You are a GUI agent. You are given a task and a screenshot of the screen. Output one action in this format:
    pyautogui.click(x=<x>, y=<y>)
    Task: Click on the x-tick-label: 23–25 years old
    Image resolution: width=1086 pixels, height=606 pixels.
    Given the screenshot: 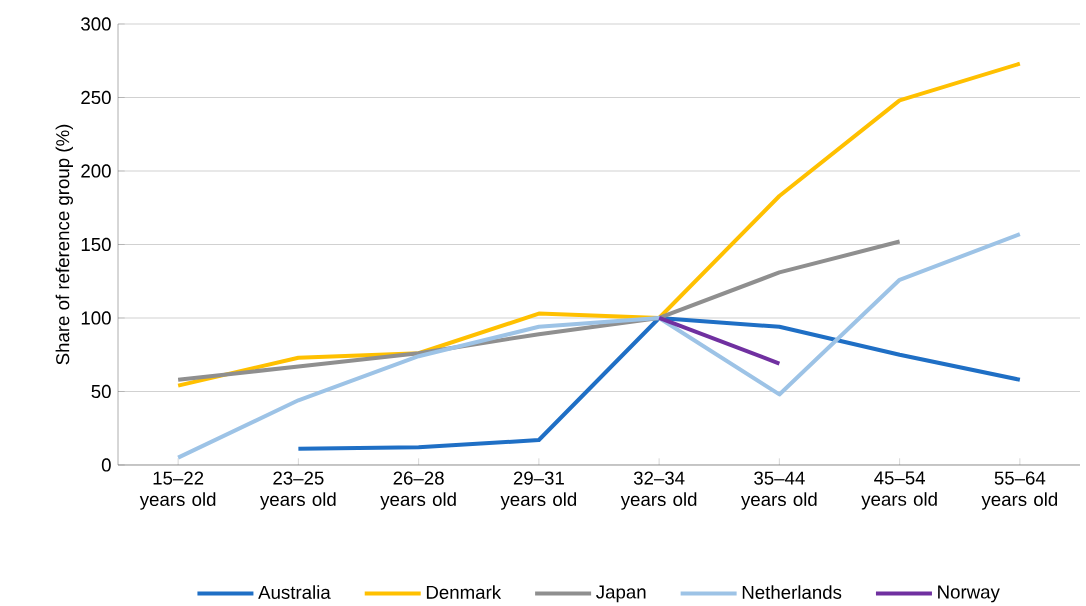 What is the action you would take?
    pyautogui.click(x=298, y=490)
    